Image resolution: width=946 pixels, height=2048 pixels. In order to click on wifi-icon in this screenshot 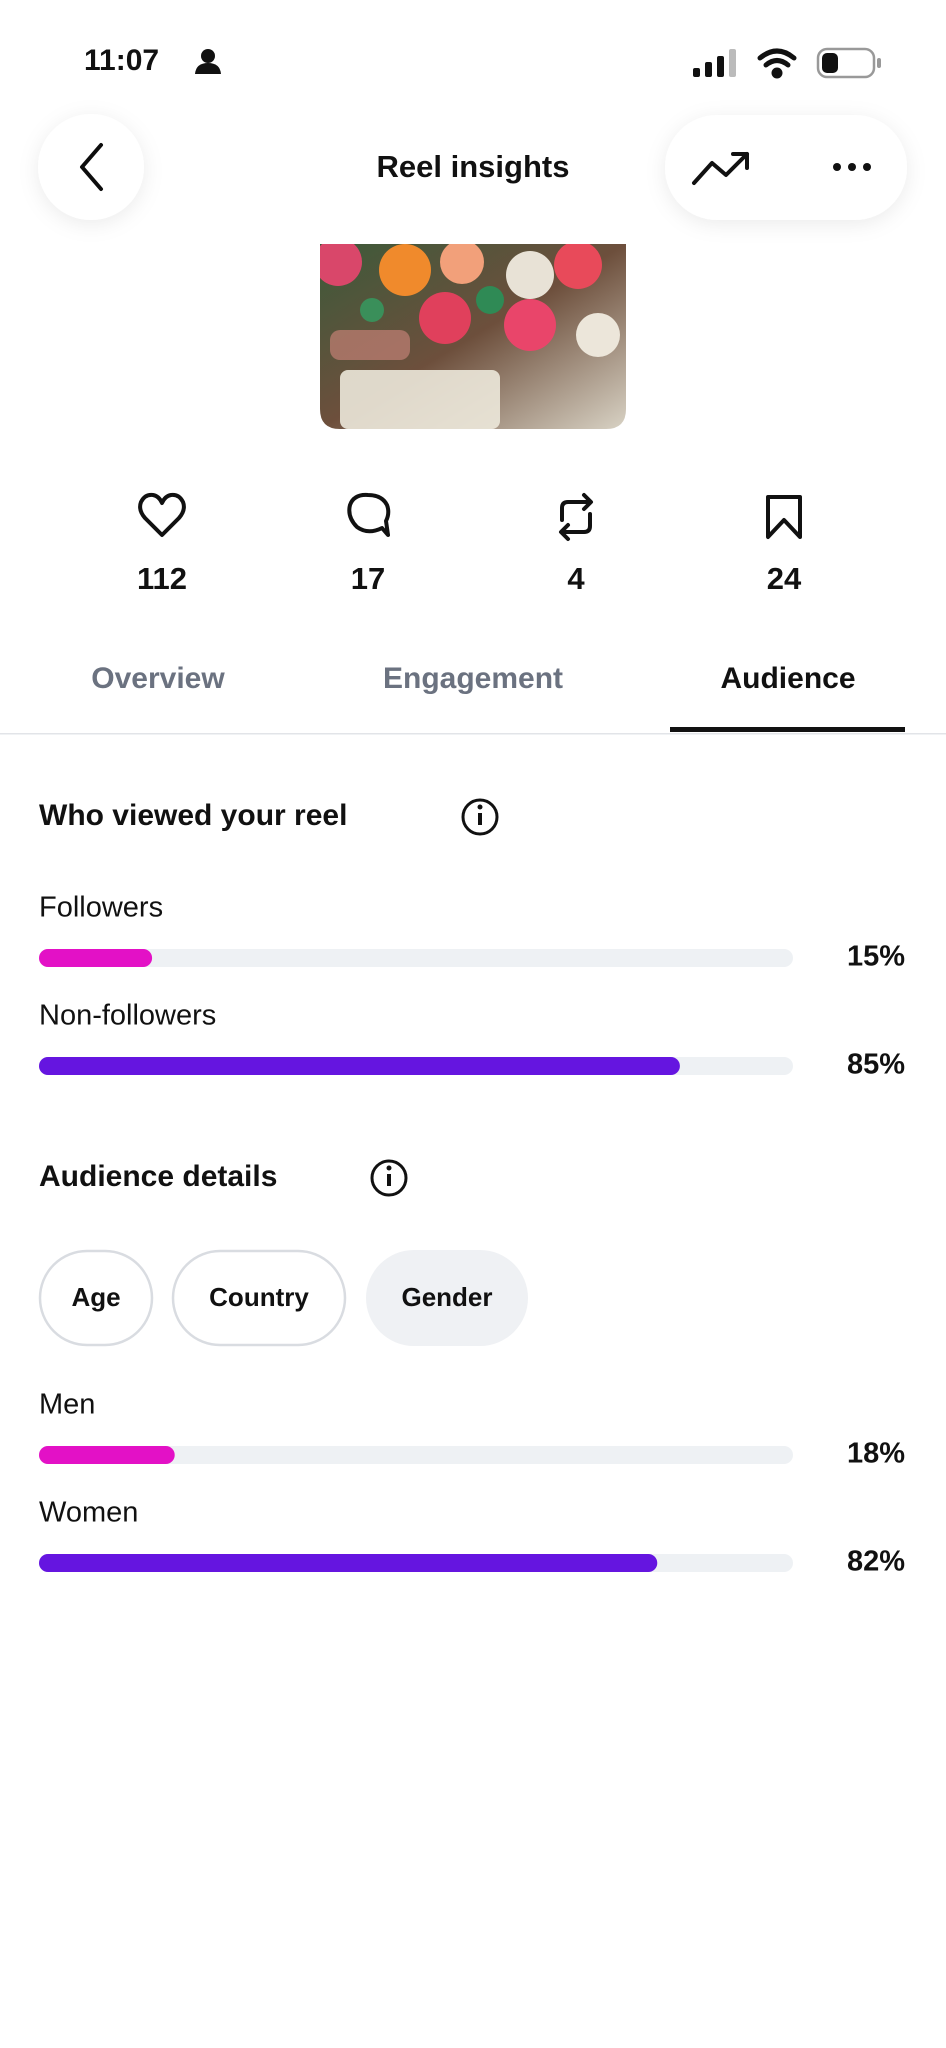, I will do `click(777, 63)`.